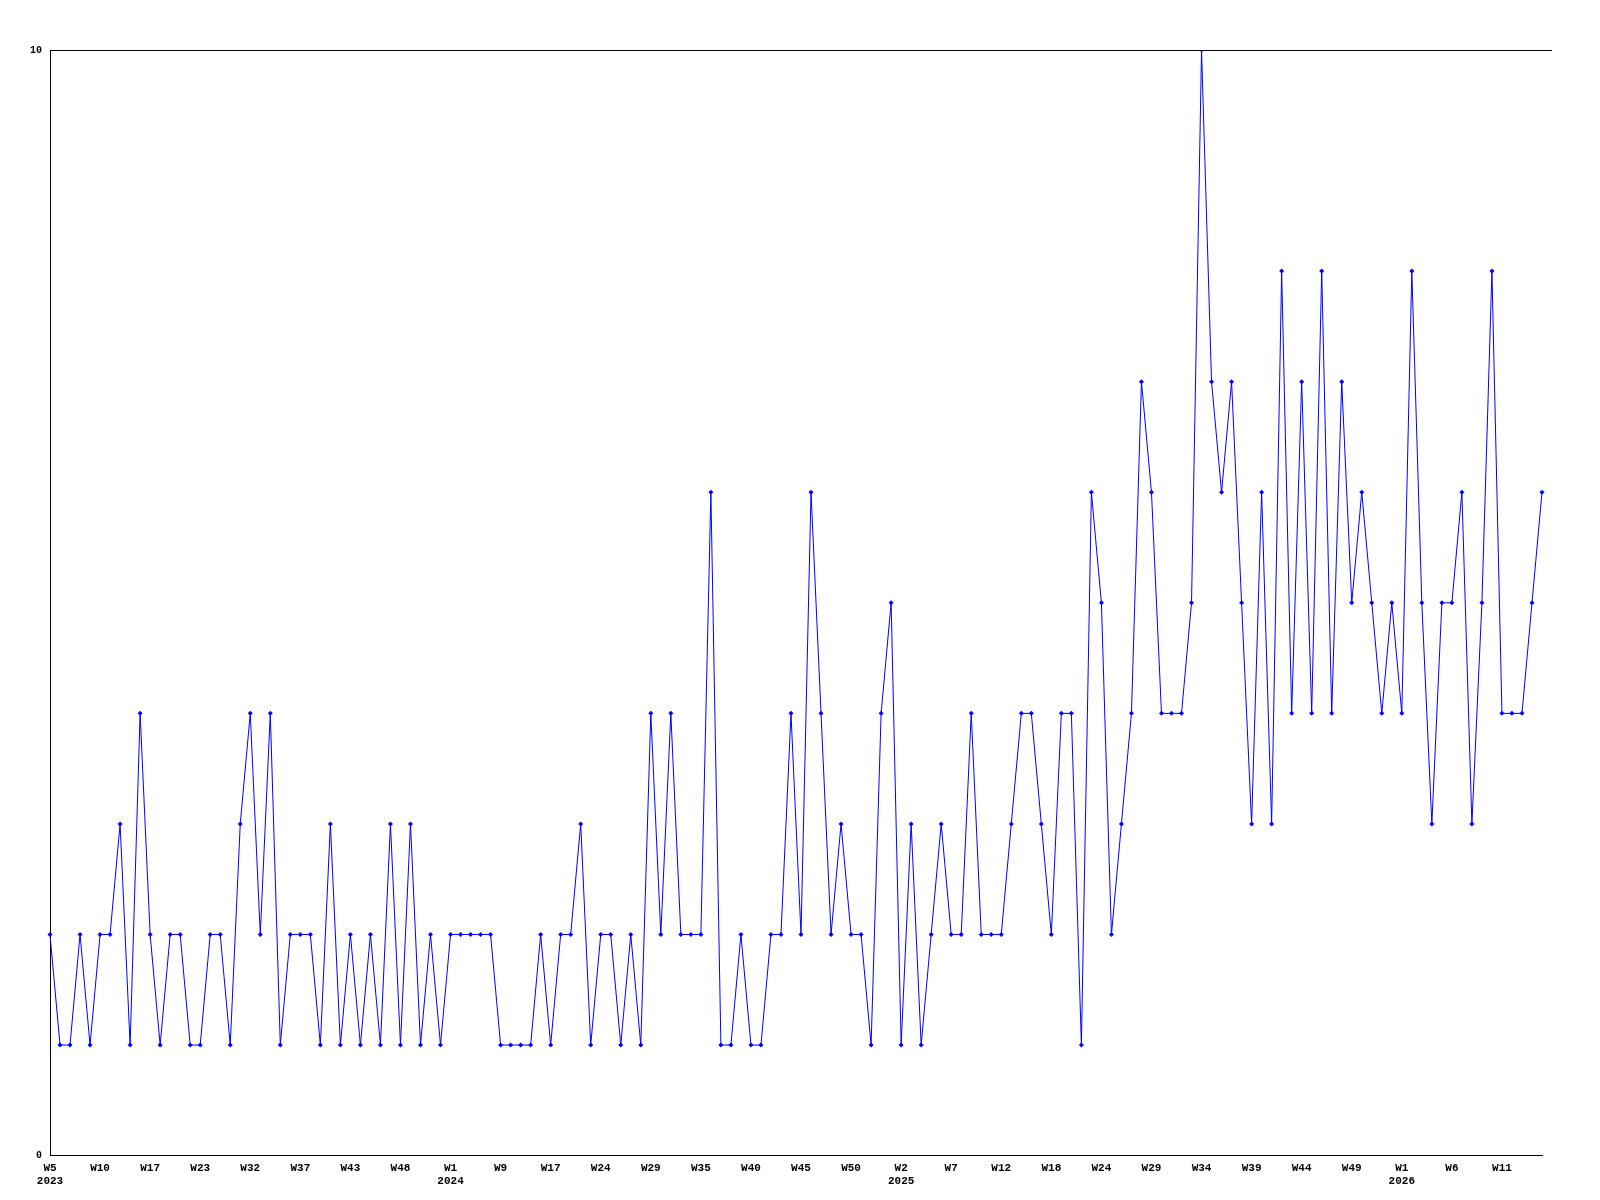  I want to click on x-tick-label: W39, so click(1251, 1167).